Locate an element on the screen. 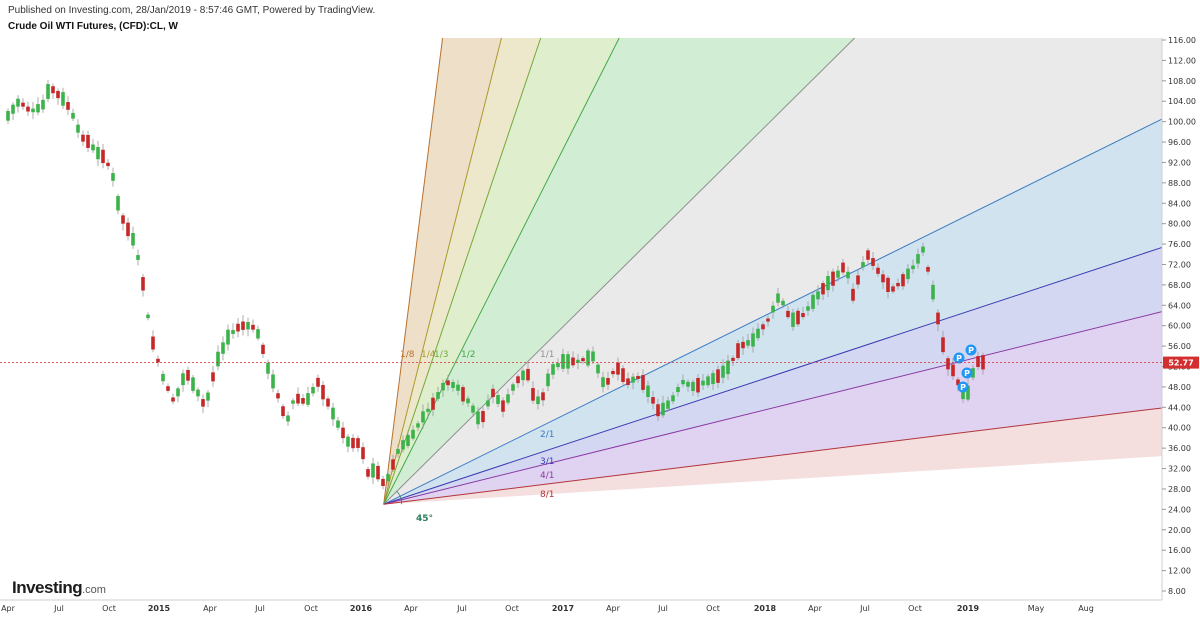  y-tick-label: 84.00 is located at coordinates (1179, 203).